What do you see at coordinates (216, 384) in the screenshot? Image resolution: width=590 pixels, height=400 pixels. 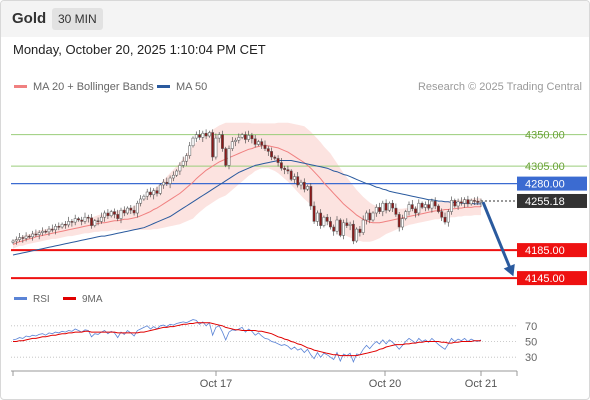 I see `x-tick-label: Oct 17` at bounding box center [216, 384].